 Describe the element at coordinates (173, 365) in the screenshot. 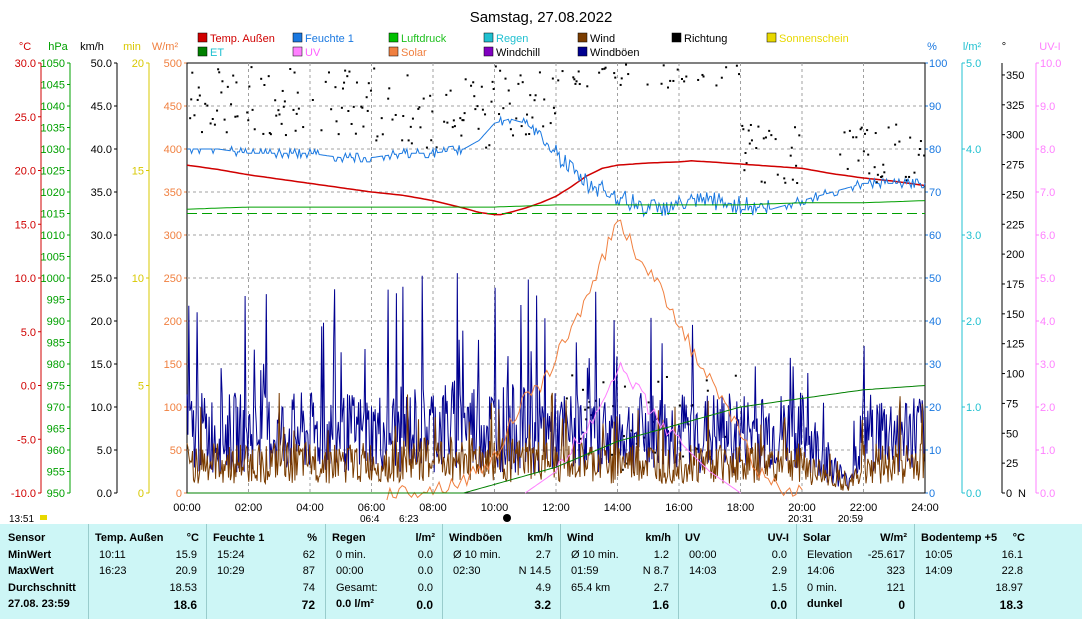

I see `axis-tick-label: 150` at that location.